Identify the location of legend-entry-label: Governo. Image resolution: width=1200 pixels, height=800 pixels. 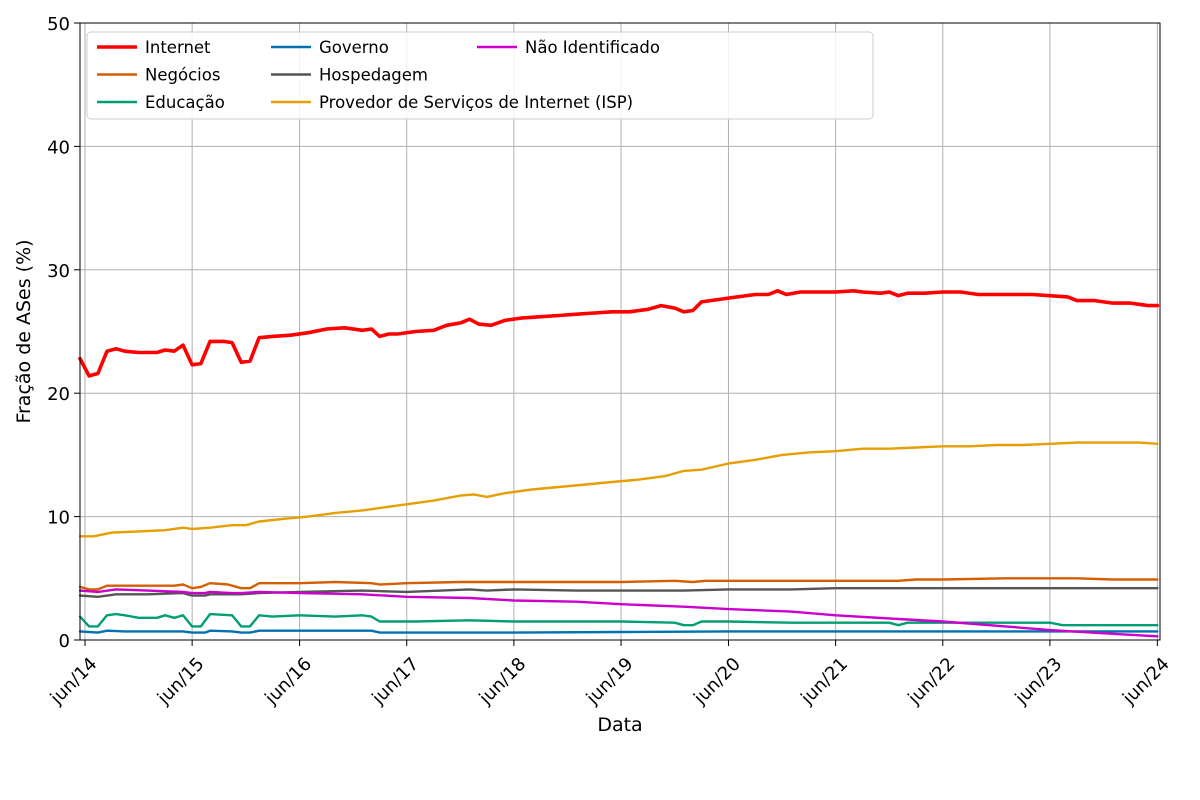
(354, 47).